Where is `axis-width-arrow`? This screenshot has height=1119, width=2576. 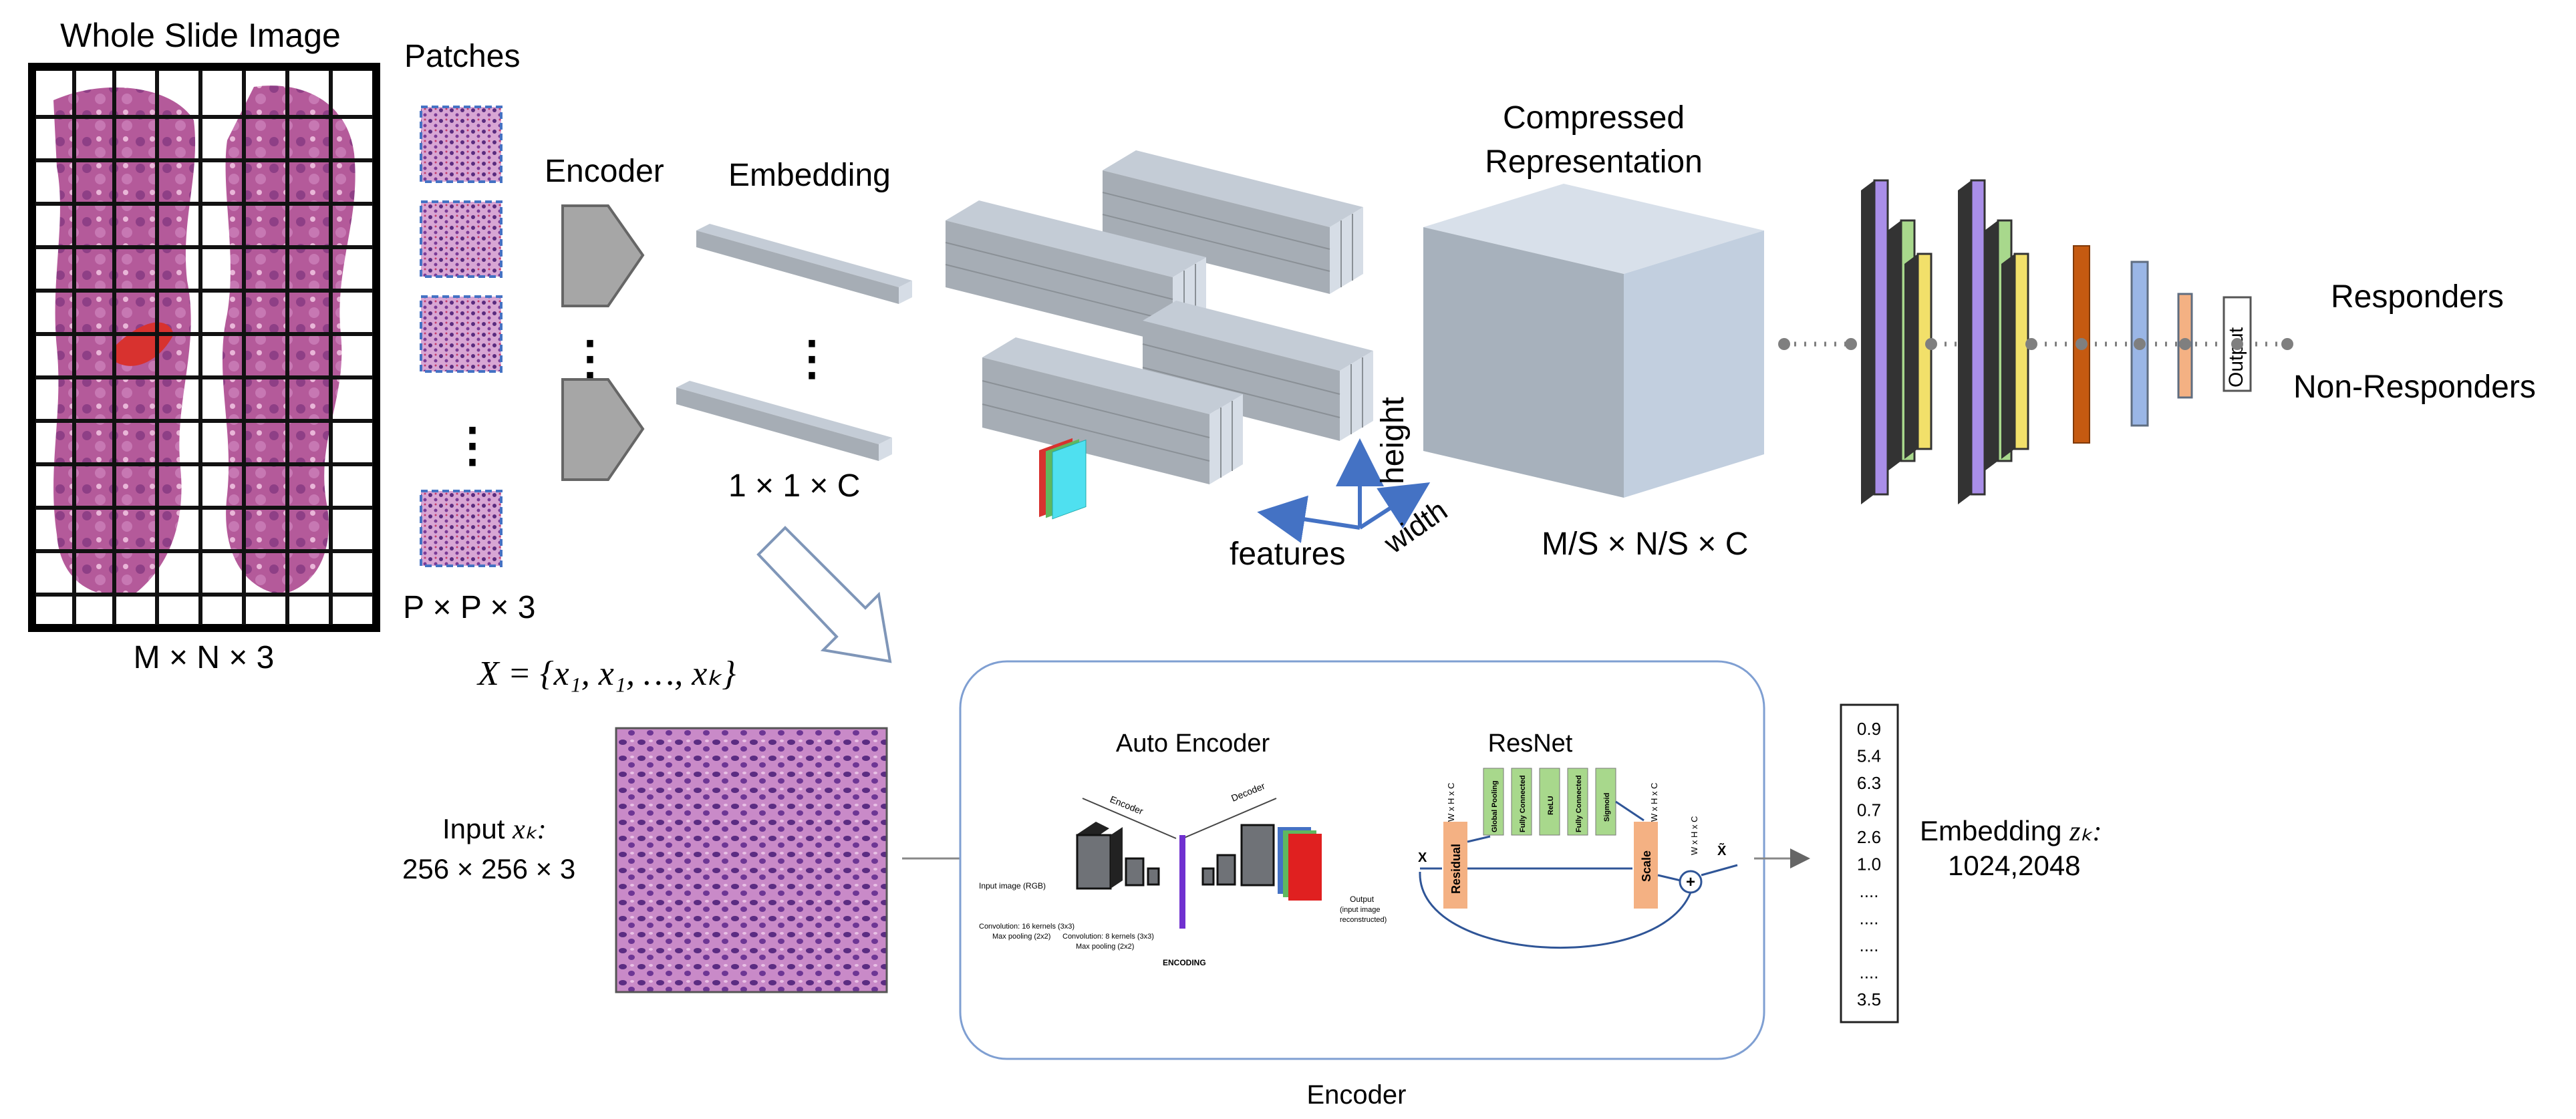 axis-width-arrow is located at coordinates (1394, 506).